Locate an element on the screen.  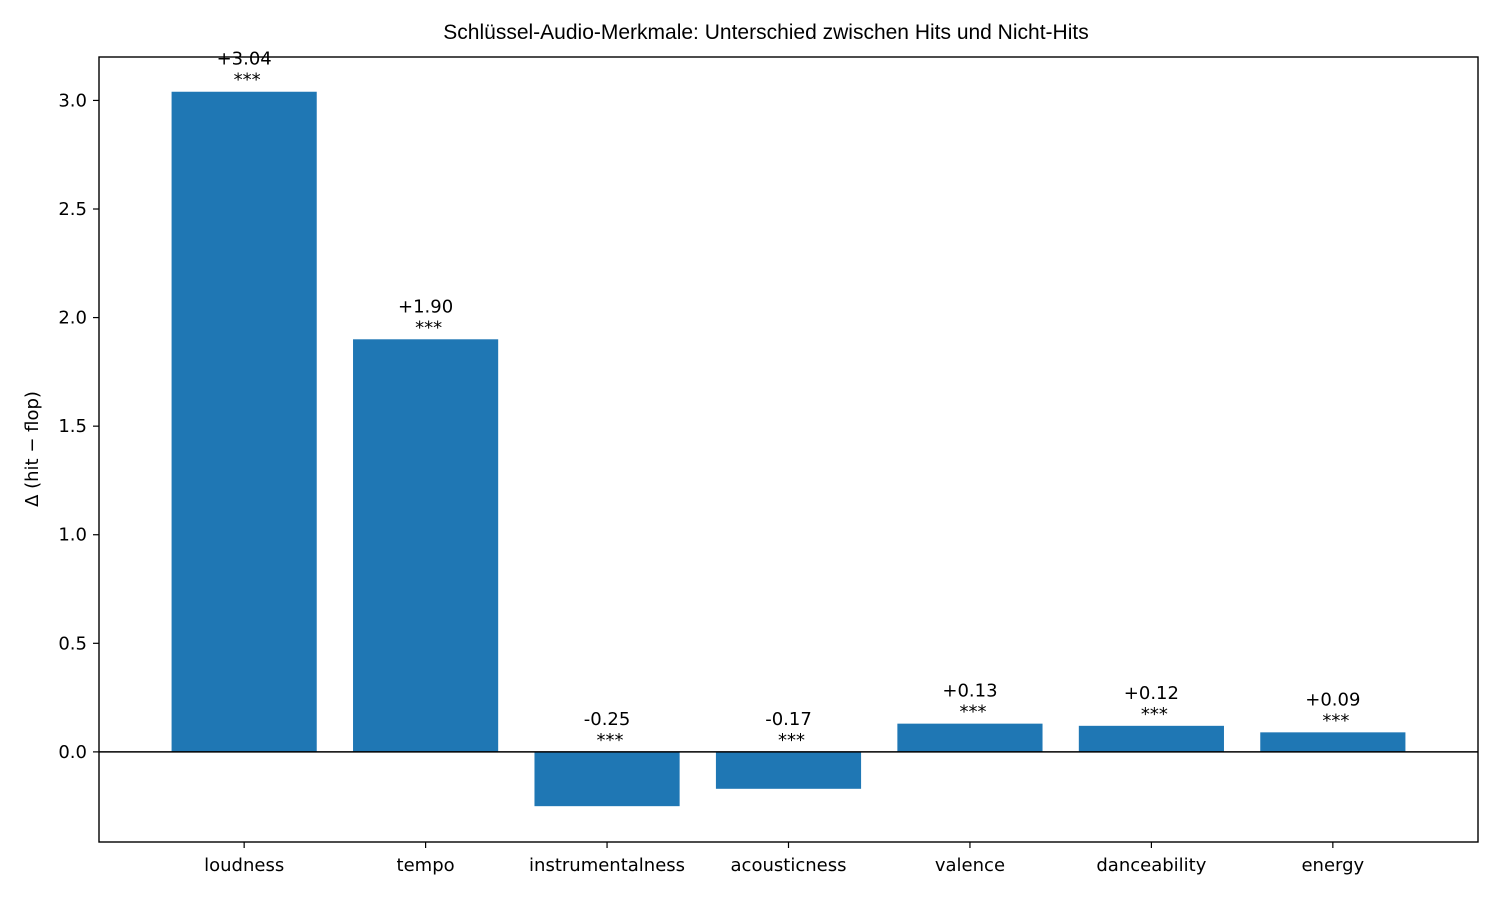
x-tick-label: energy is located at coordinates (1332, 865).